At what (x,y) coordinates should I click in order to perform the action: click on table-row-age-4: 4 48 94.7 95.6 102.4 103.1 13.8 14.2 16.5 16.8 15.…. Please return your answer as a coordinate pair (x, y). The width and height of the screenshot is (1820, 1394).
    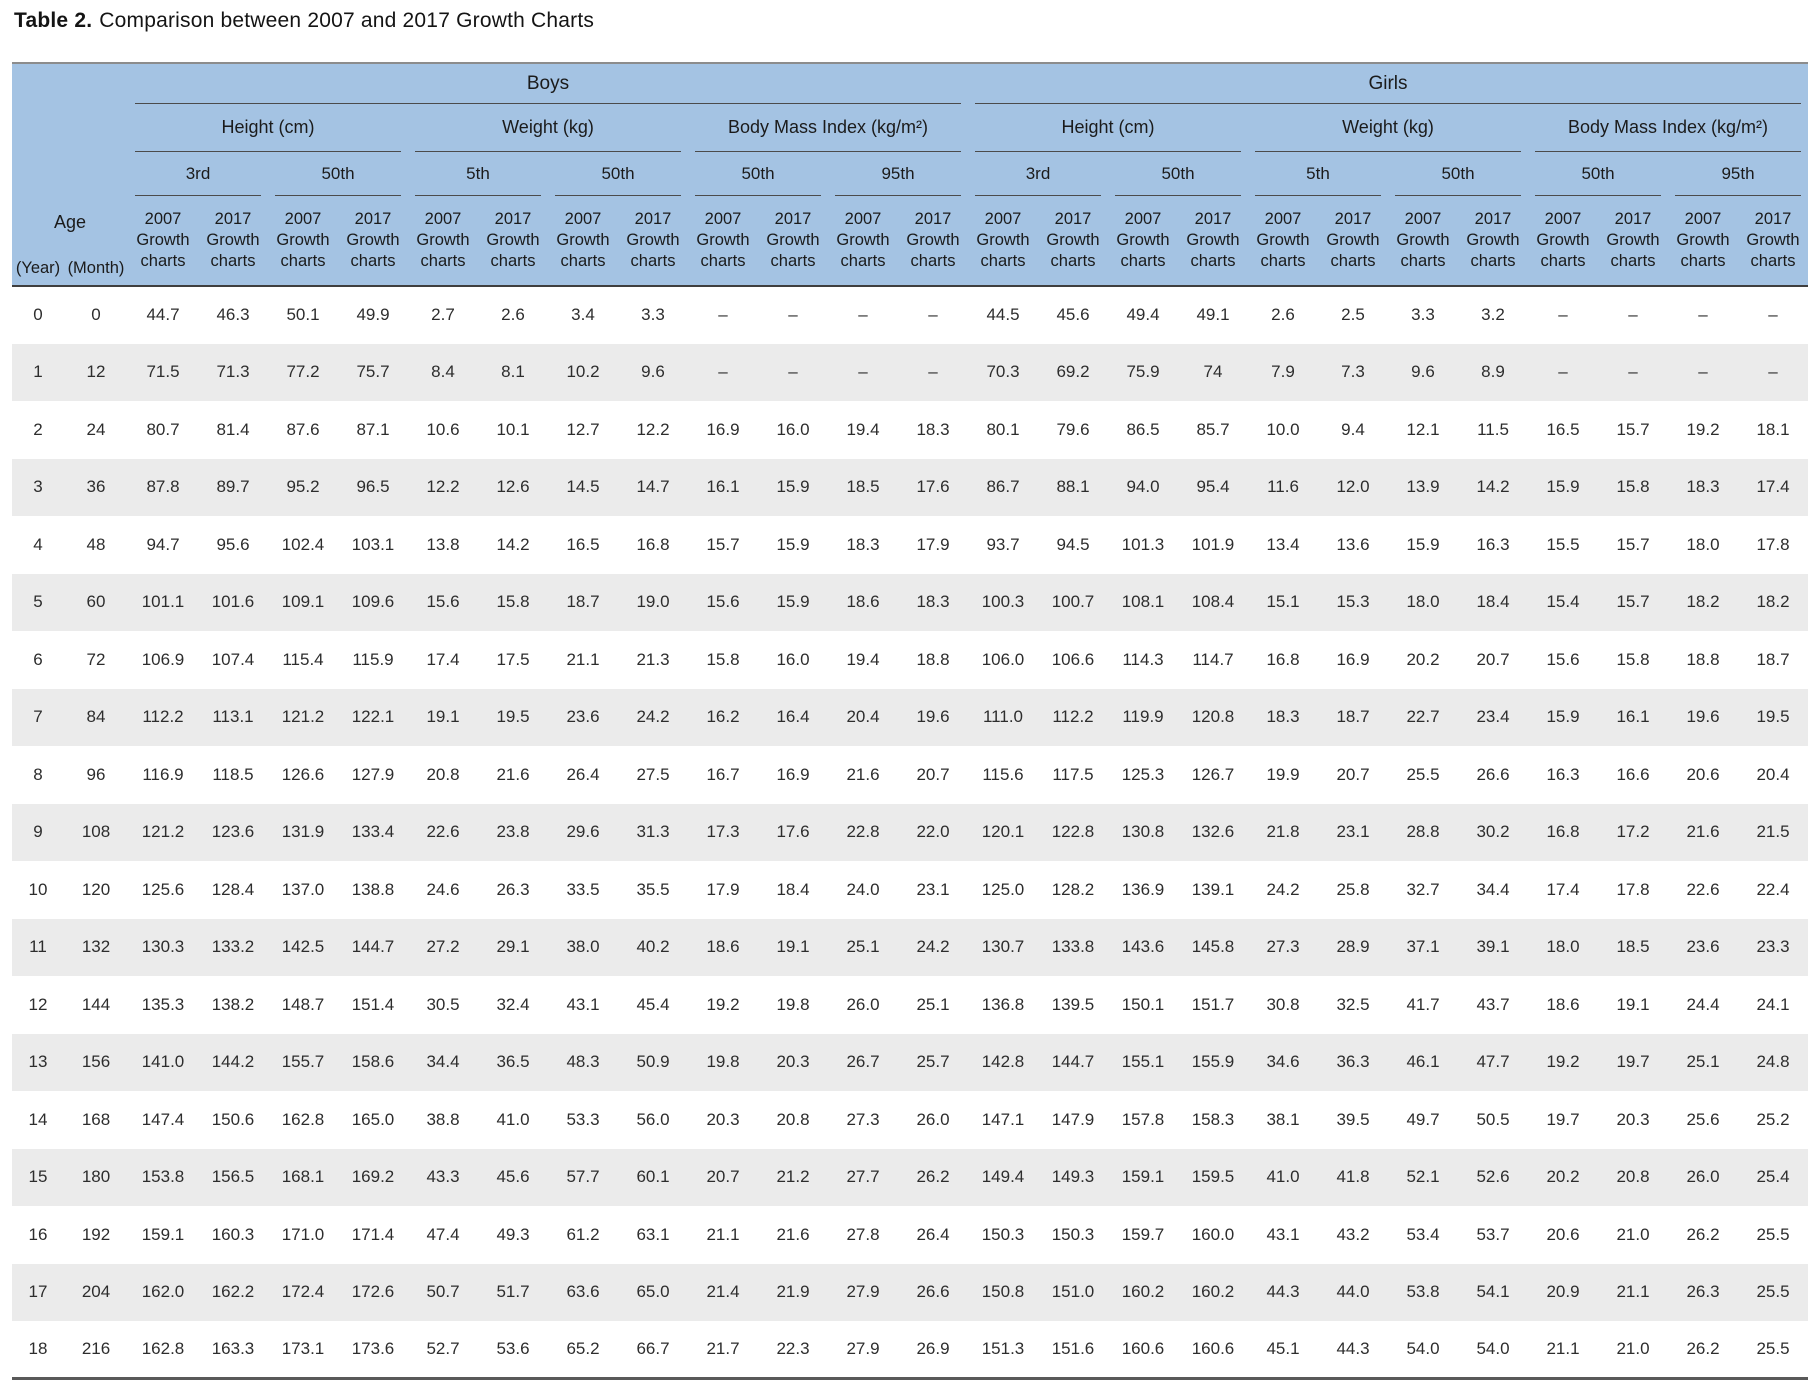
    Looking at the image, I should click on (910, 545).